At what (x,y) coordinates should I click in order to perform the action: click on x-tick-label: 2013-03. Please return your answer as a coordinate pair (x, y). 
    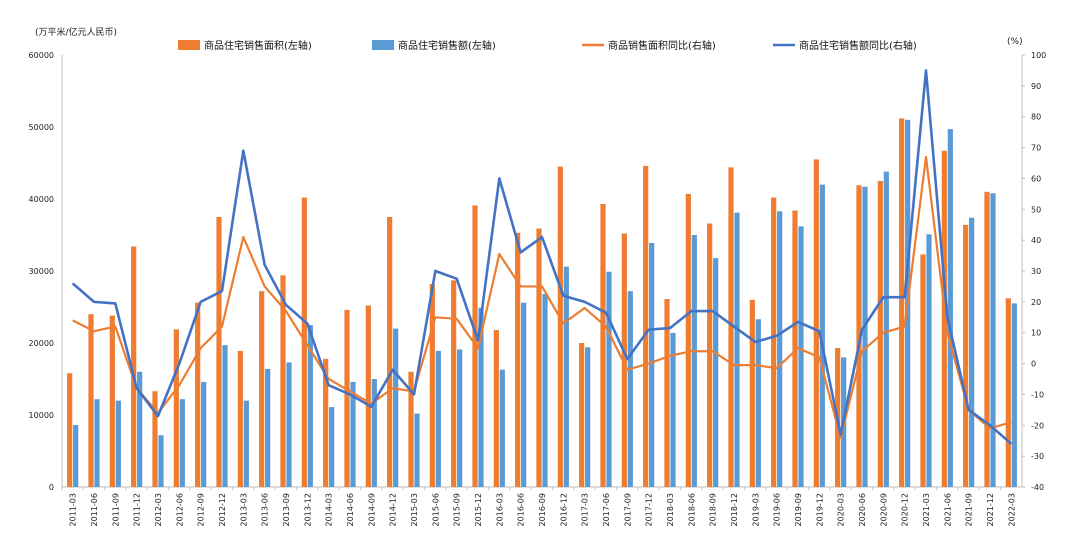
    Looking at the image, I should click on (243, 509).